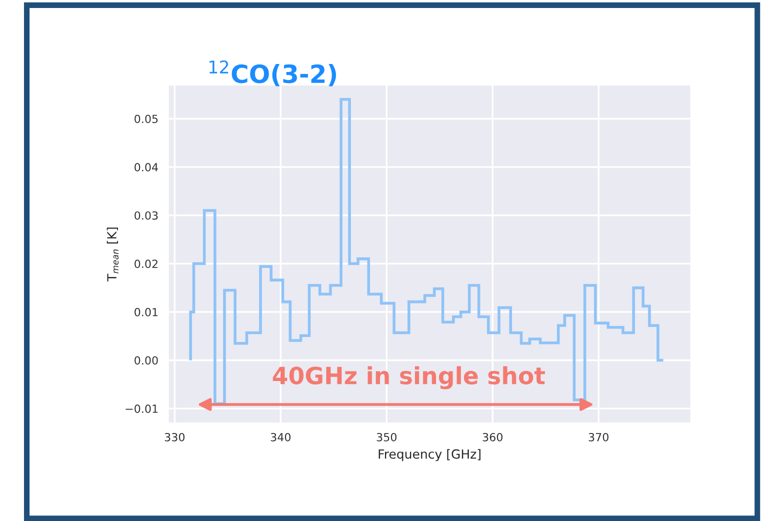  What do you see at coordinates (146, 167) in the screenshot?
I see `y-tick-label: 0.04` at bounding box center [146, 167].